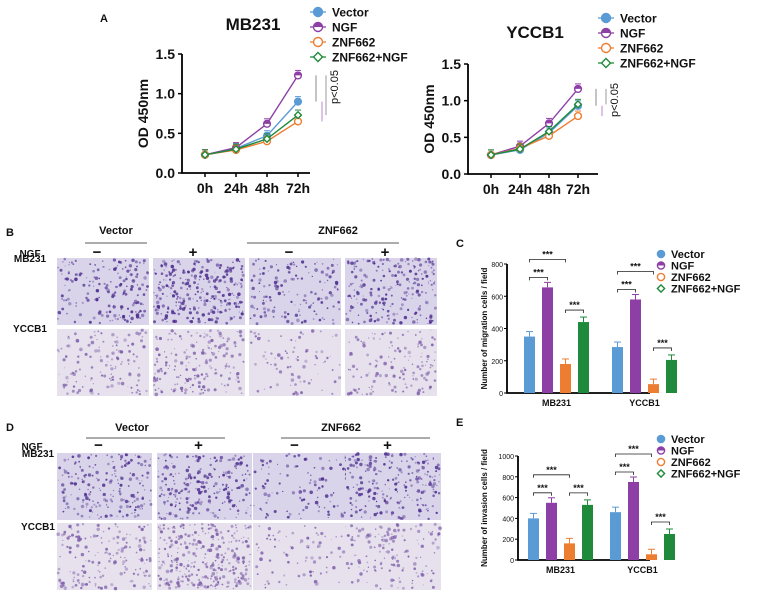 The width and height of the screenshot is (760, 602). I want to click on panel-label-e: E, so click(459, 423).